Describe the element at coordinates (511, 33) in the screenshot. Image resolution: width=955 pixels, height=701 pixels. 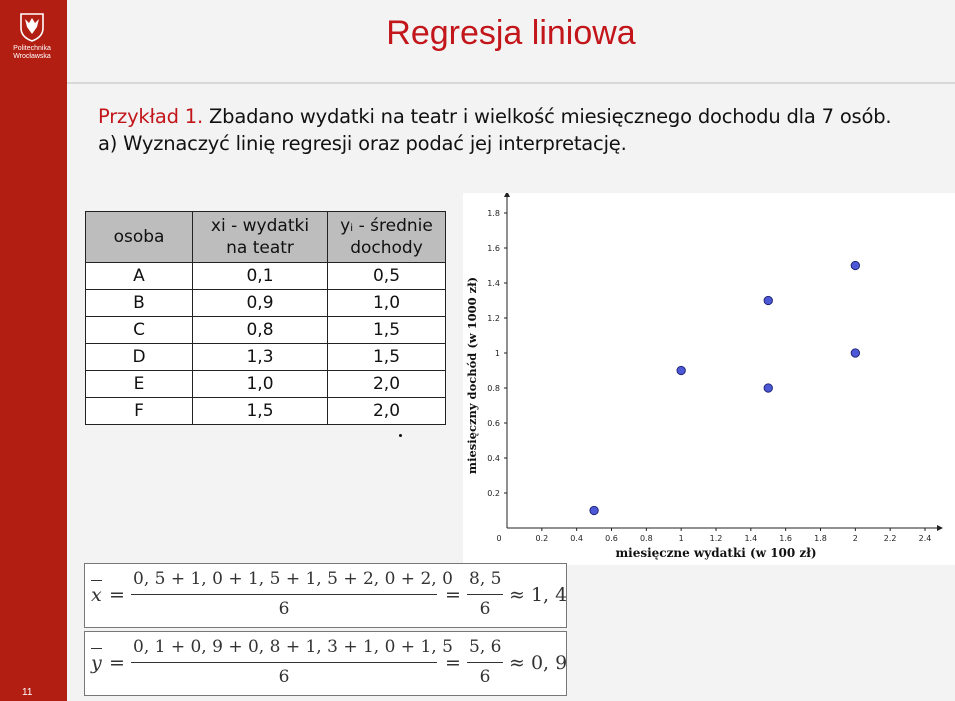
I see `page-title: Regresja liniowa` at that location.